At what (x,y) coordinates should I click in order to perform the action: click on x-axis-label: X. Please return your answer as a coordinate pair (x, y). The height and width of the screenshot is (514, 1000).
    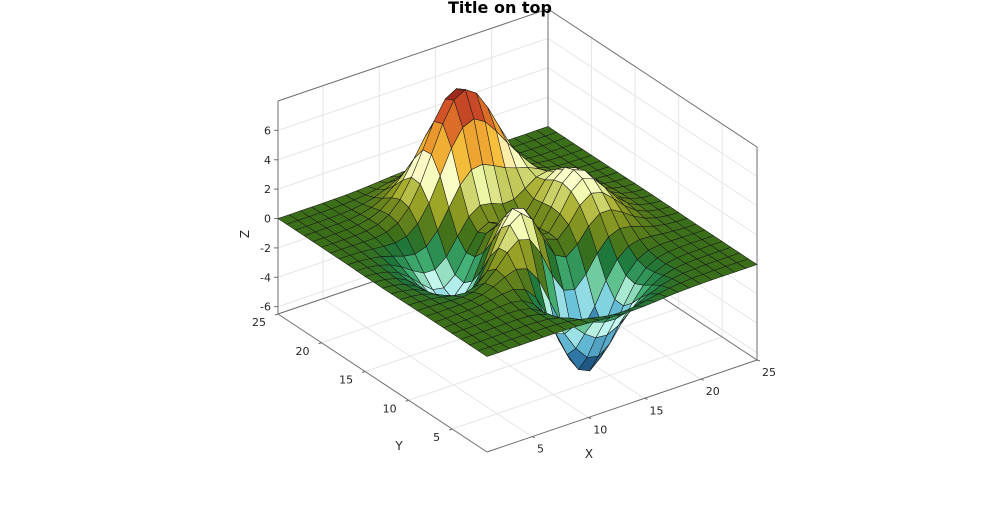
    Looking at the image, I should click on (589, 454).